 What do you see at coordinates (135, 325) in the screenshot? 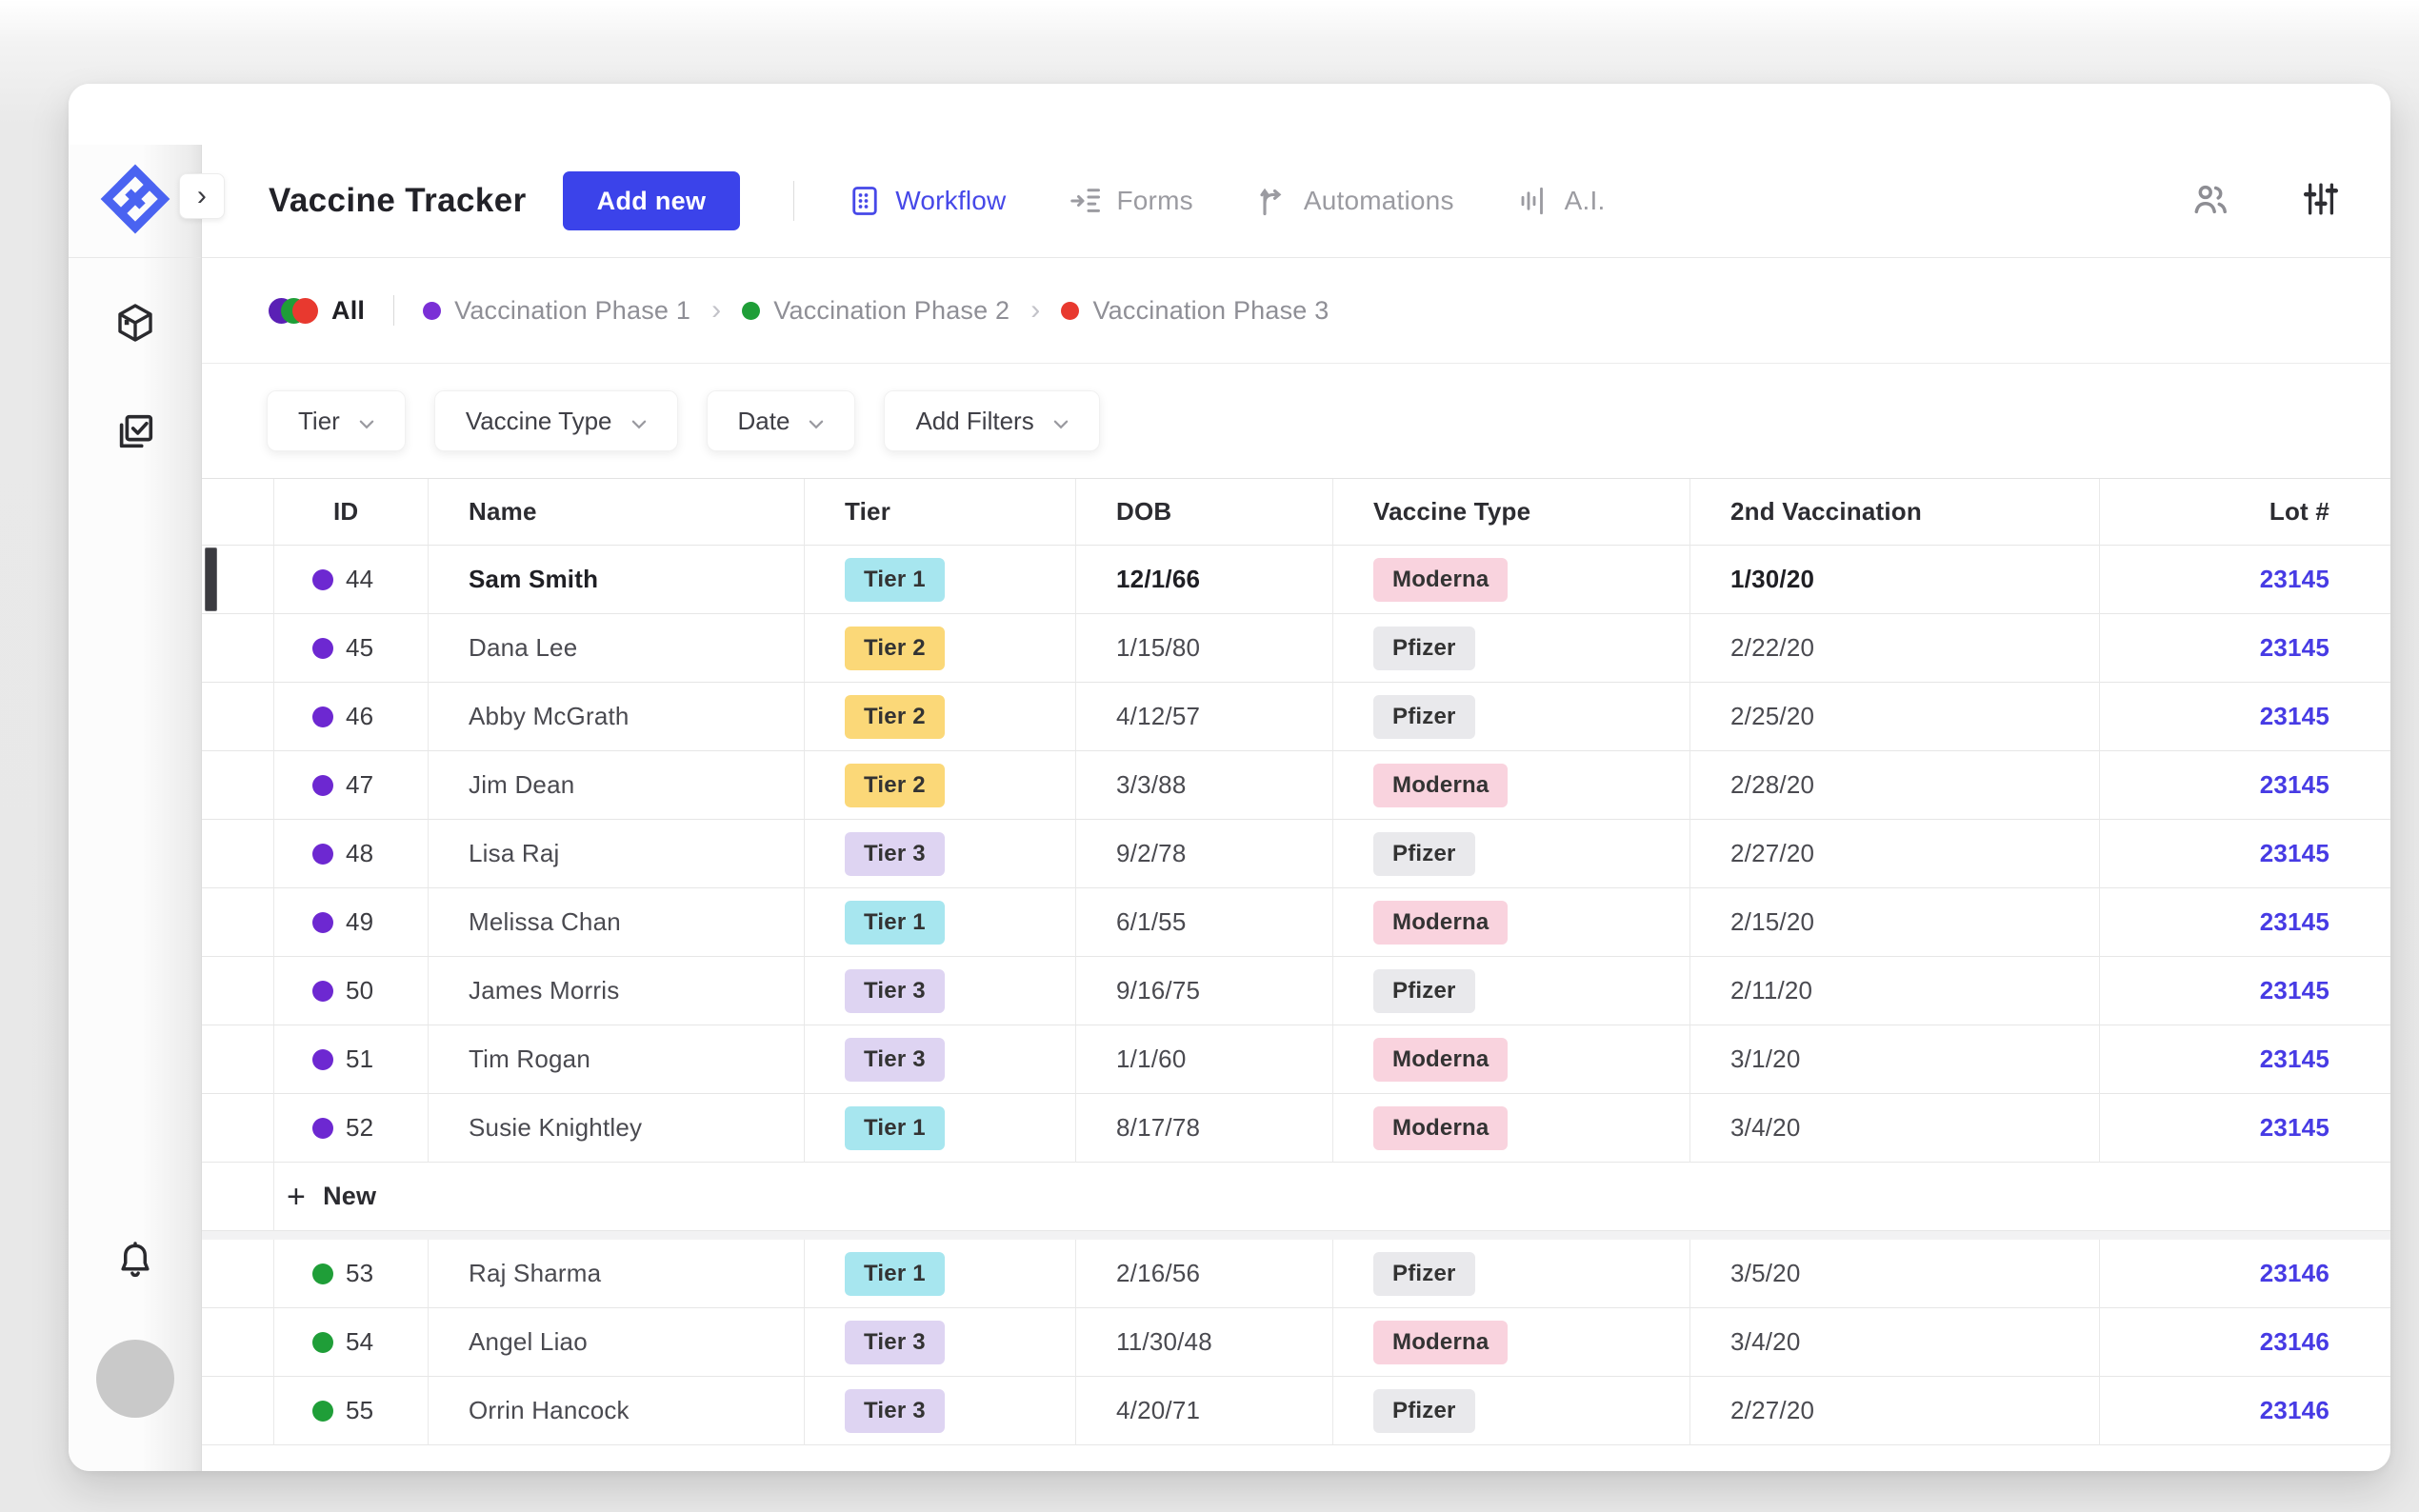
I see `cube-icon` at bounding box center [135, 325].